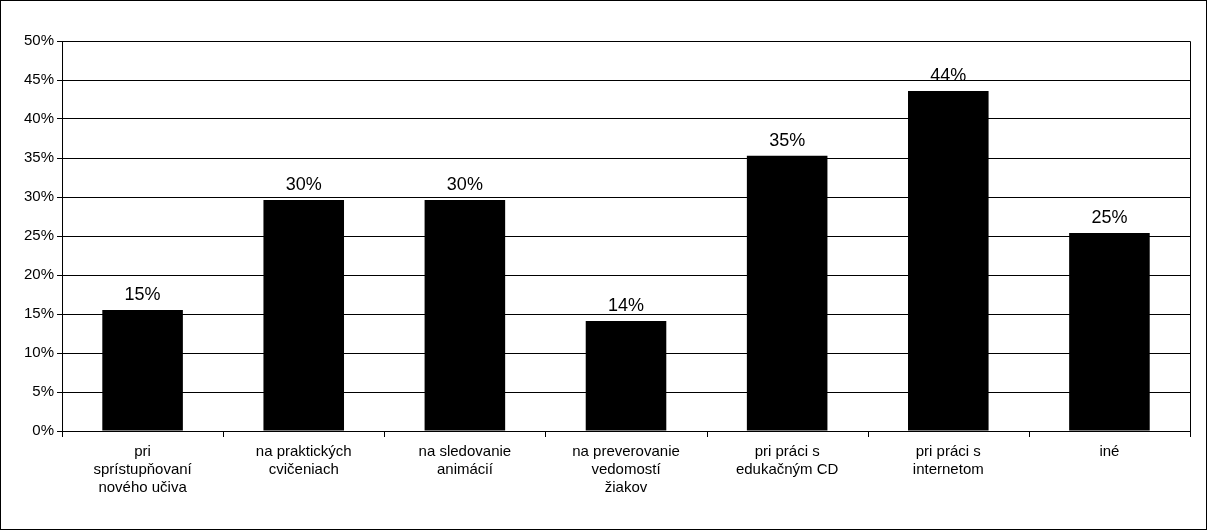 The height and width of the screenshot is (530, 1207). Describe the element at coordinates (39, 352) in the screenshot. I see `y-tick-label: 10%` at that location.